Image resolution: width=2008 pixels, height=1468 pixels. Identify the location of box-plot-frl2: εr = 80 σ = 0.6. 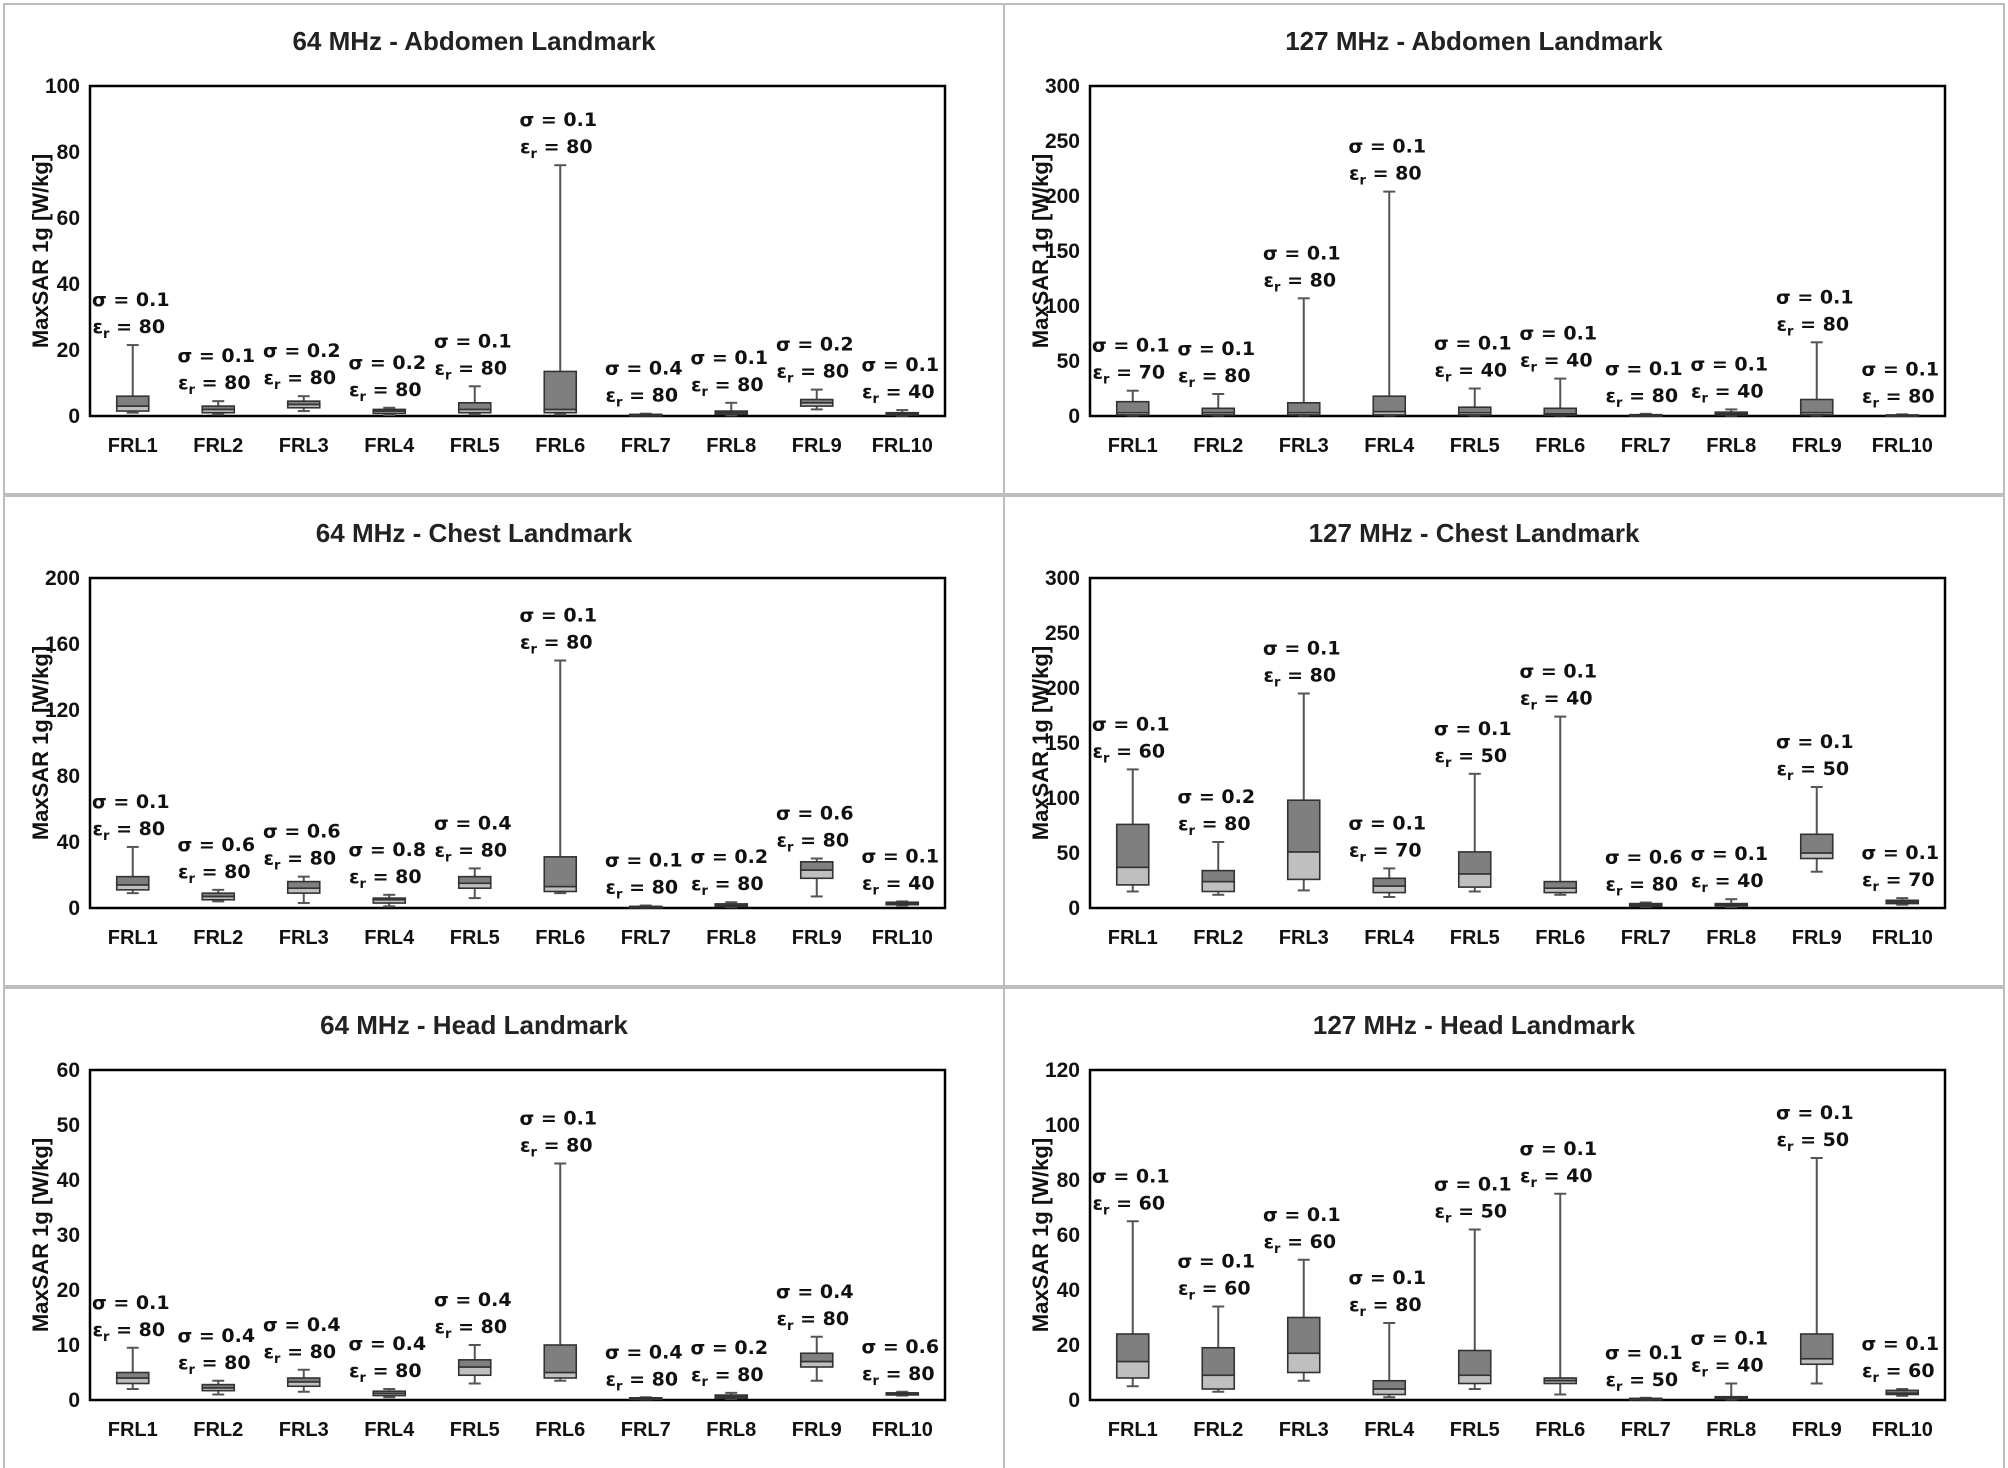
(216, 868).